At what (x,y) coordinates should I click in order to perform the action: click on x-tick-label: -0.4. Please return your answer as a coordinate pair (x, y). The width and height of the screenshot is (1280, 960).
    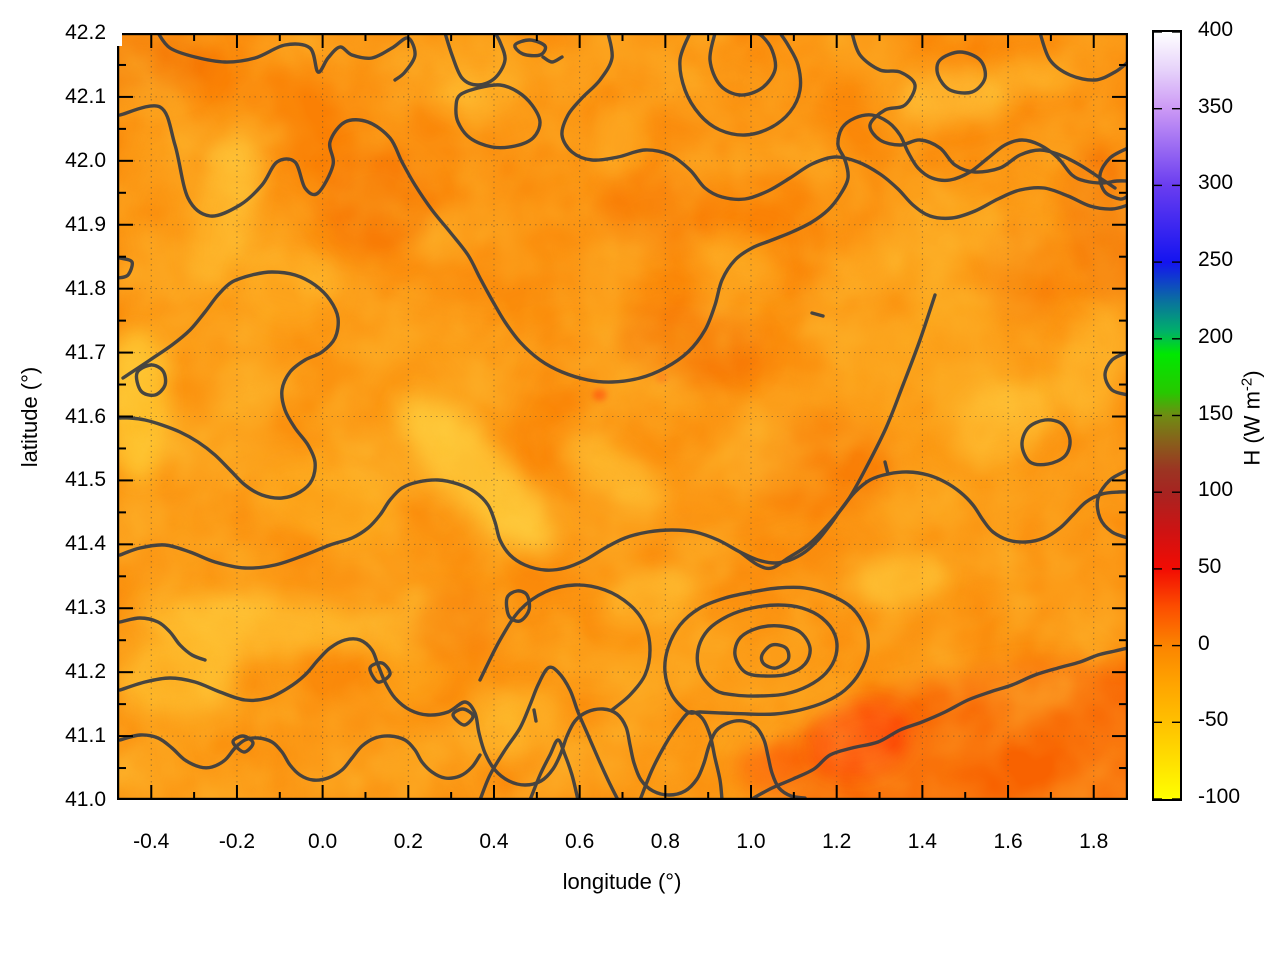
    Looking at the image, I should click on (151, 841).